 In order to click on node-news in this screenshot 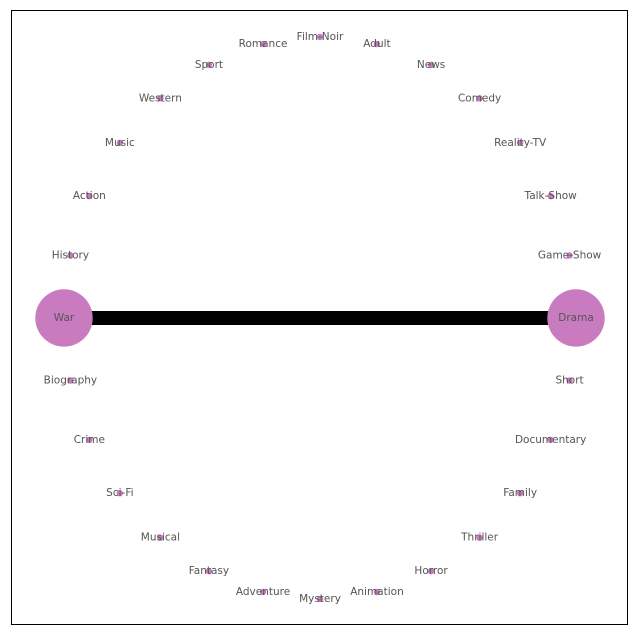, I will do `click(431, 65)`.